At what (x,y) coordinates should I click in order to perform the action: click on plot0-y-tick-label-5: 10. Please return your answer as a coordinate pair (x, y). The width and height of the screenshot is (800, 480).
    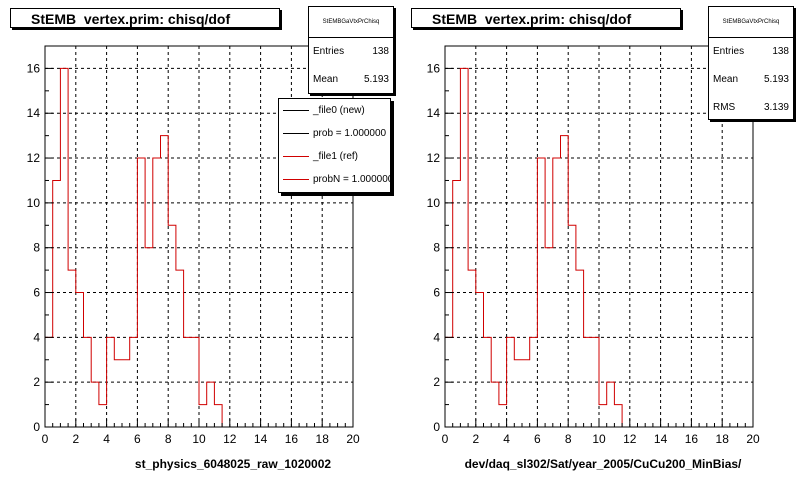
    Looking at the image, I should click on (34, 203).